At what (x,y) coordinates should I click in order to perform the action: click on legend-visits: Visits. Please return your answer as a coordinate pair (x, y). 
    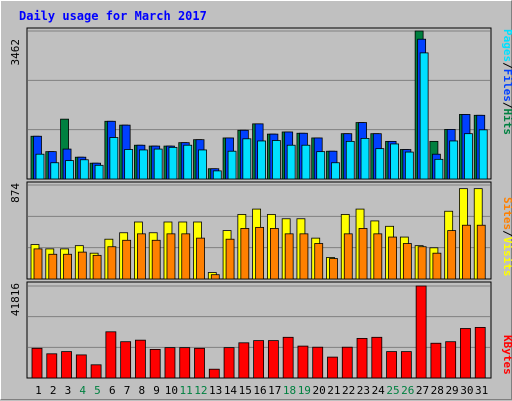
    Looking at the image, I should click on (506, 257).